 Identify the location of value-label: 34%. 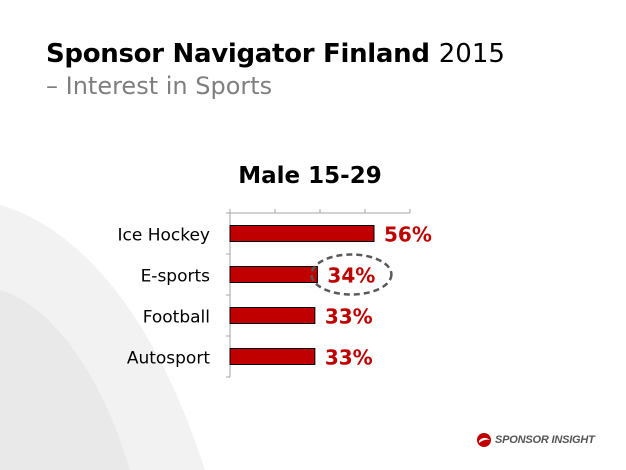
(351, 276).